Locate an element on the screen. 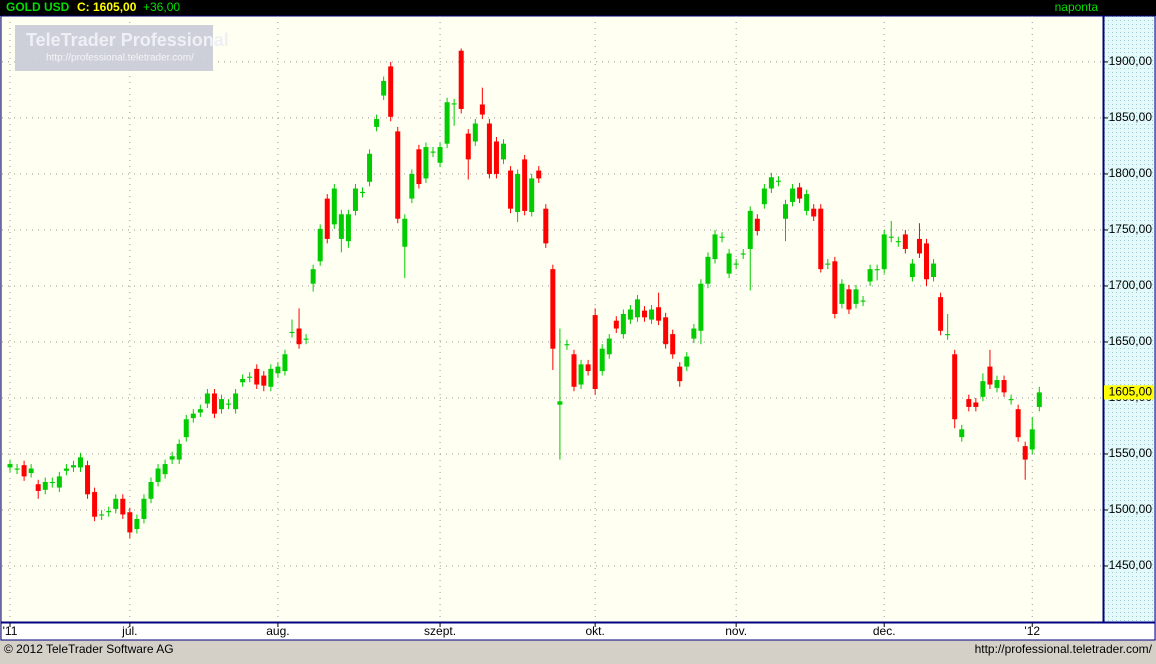 Image resolution: width=1156 pixels, height=664 pixels. close-label: C: 1605,00 is located at coordinates (107, 7).